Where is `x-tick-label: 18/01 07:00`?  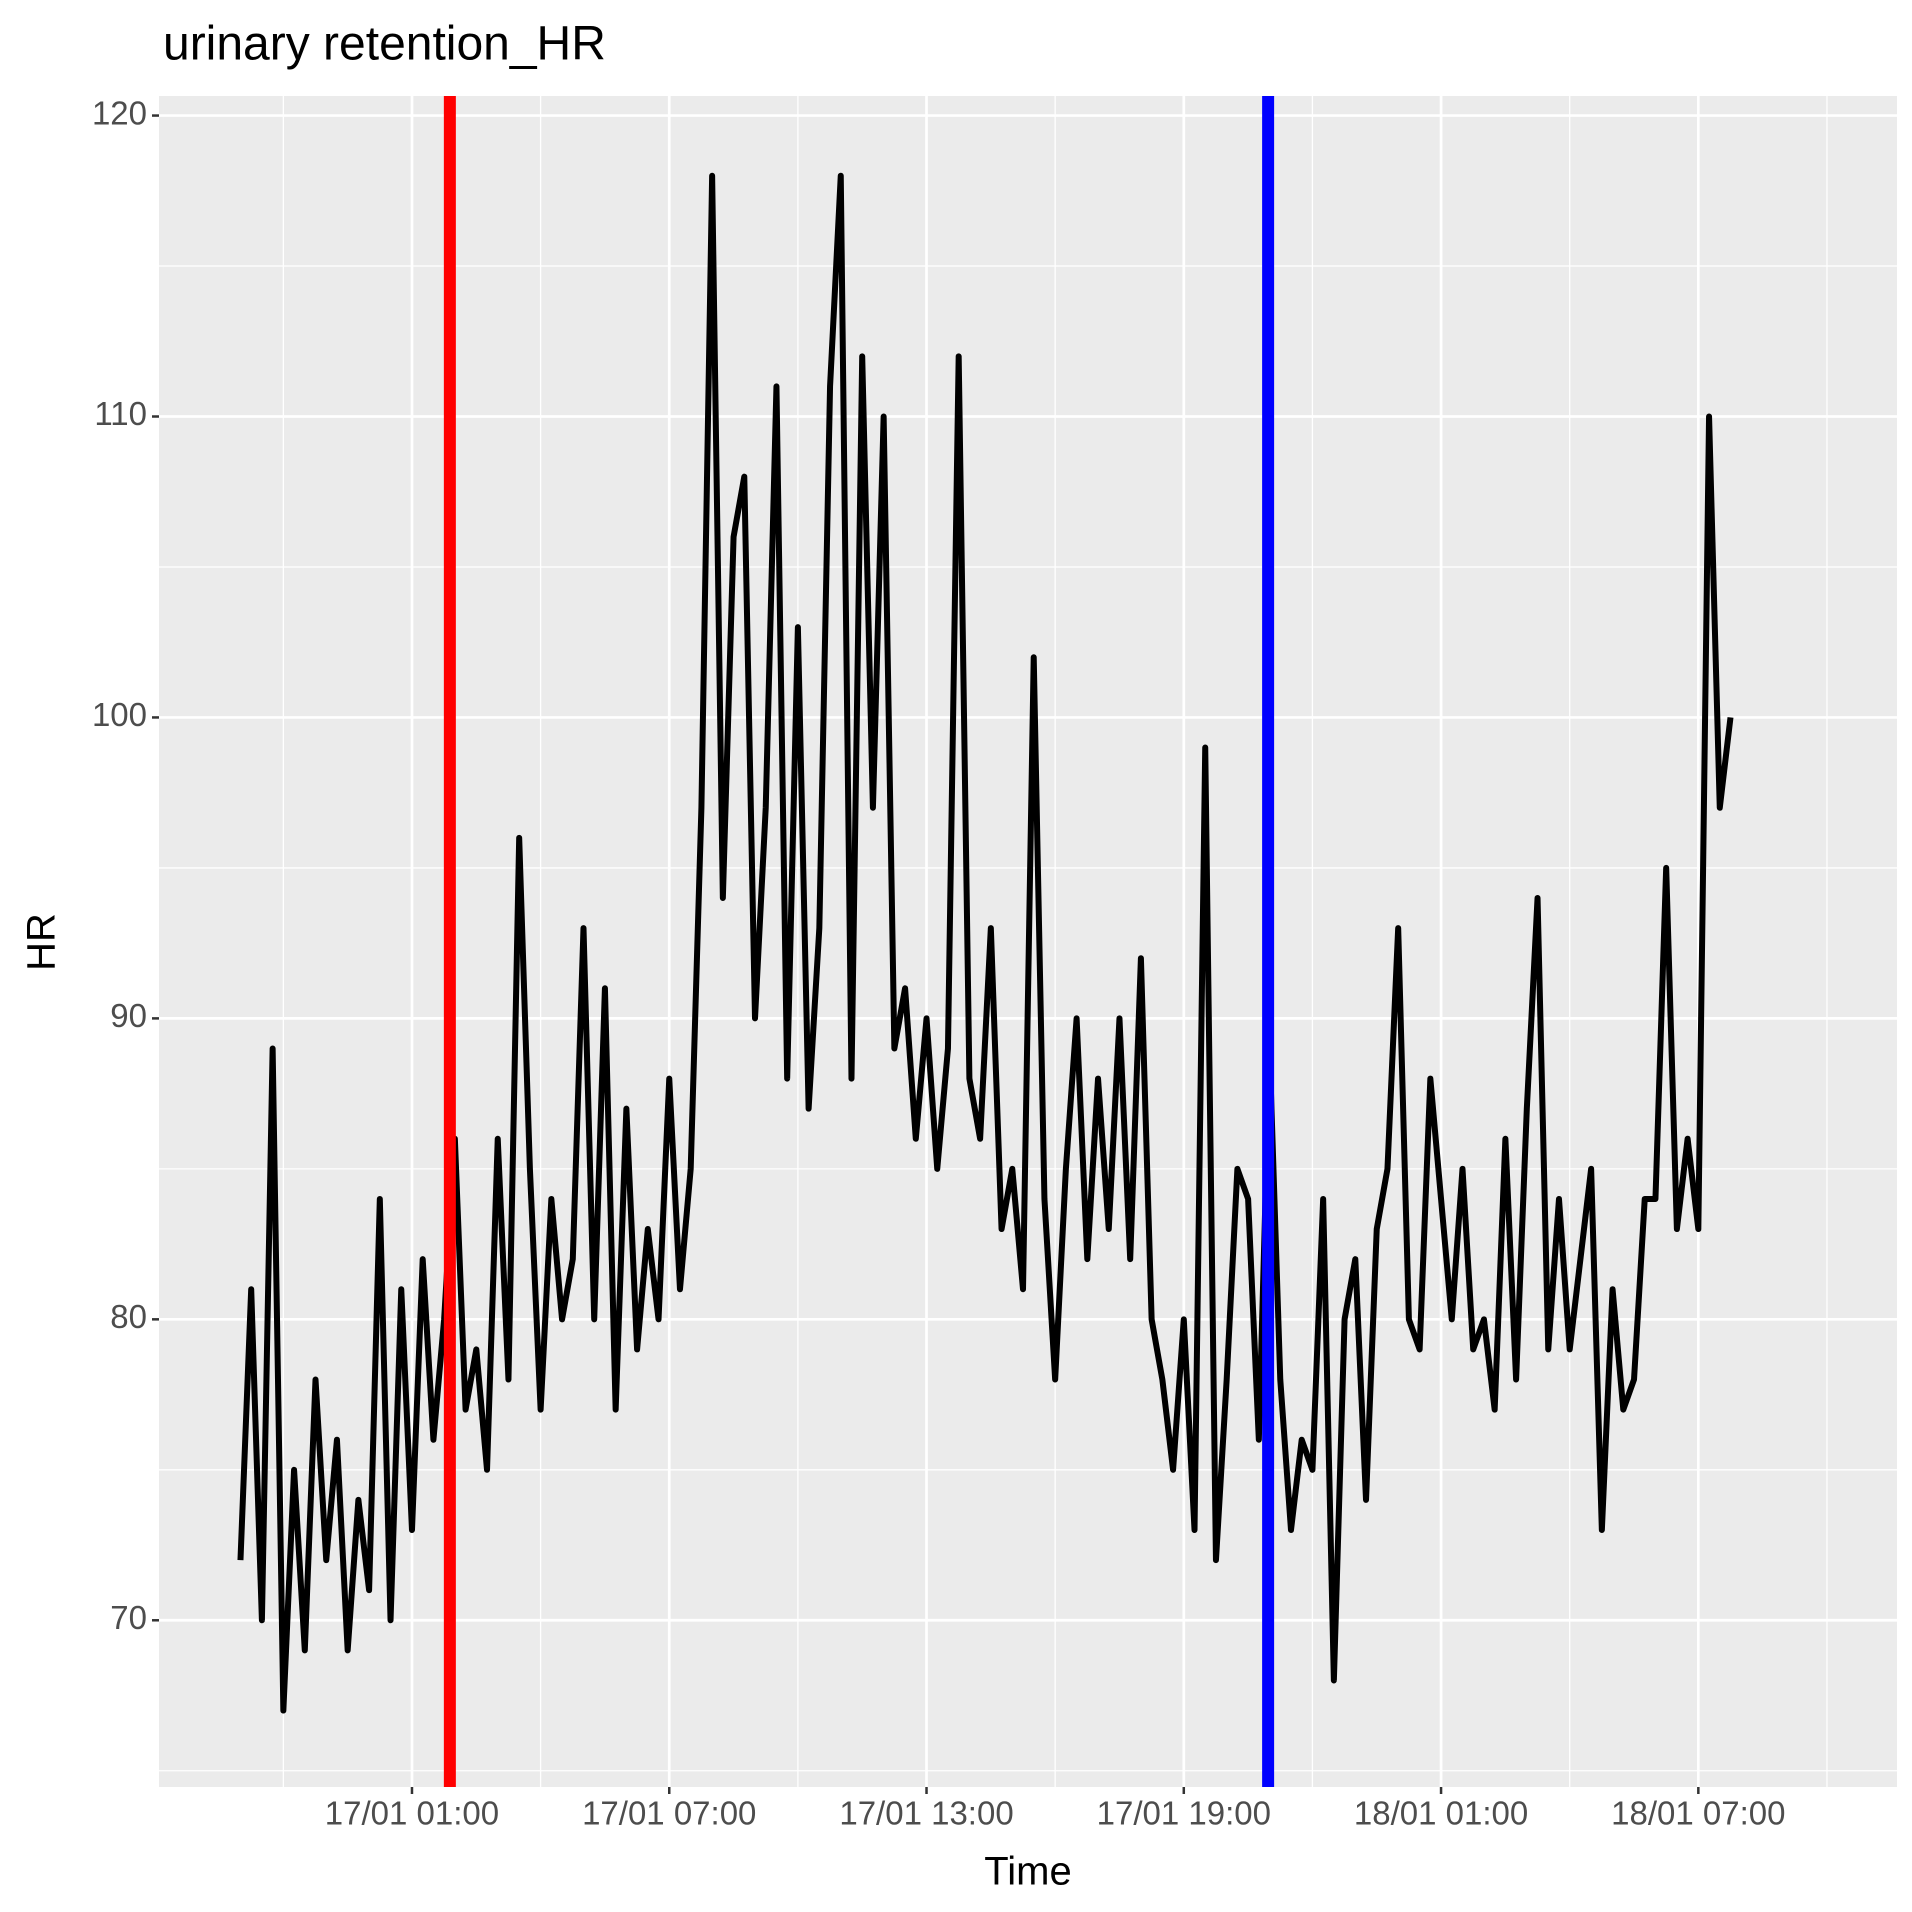
x-tick-label: 18/01 07:00 is located at coordinates (1698, 1813).